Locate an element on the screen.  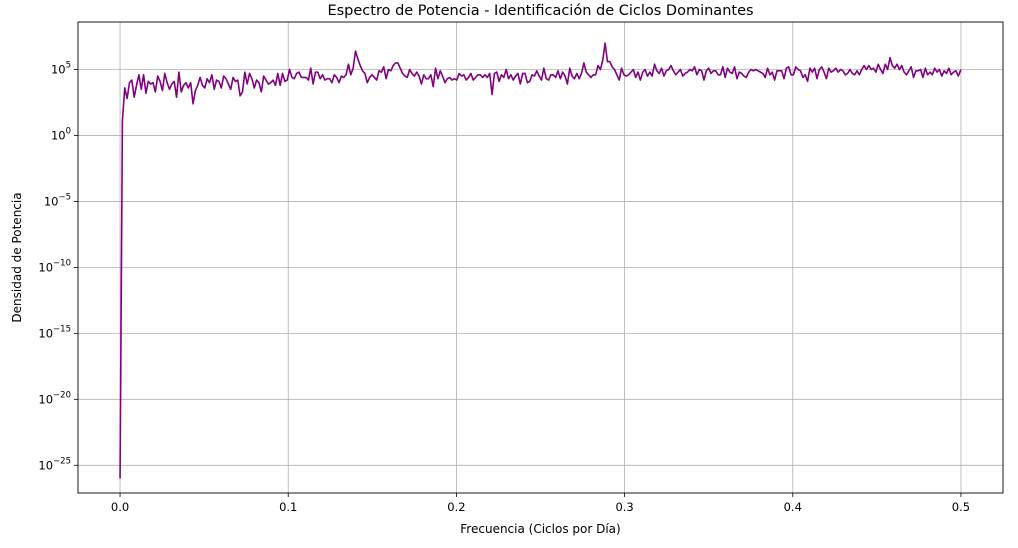
x-tick-label: 0.2 is located at coordinates (456, 507).